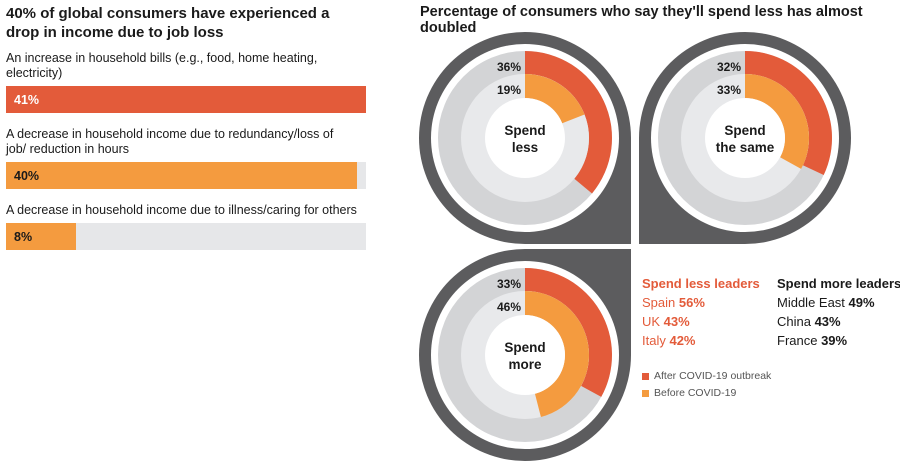 Image resolution: width=900 pixels, height=471 pixels. I want to click on leader-item: Middle East 49%, so click(838, 302).